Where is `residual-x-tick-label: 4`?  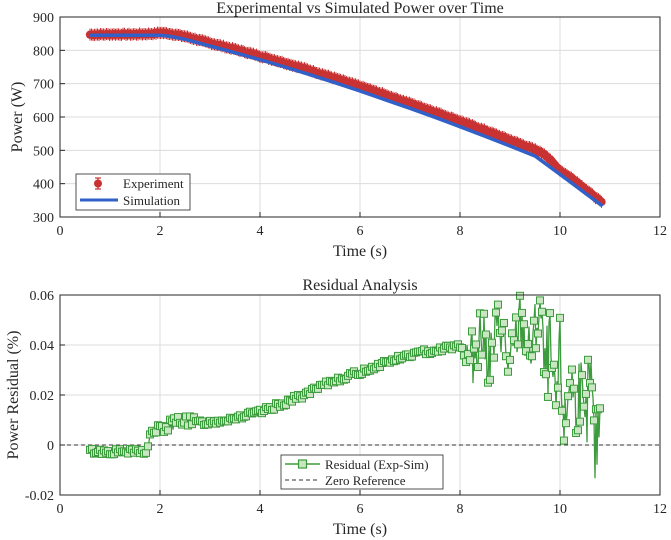
residual-x-tick-label: 4 is located at coordinates (260, 509).